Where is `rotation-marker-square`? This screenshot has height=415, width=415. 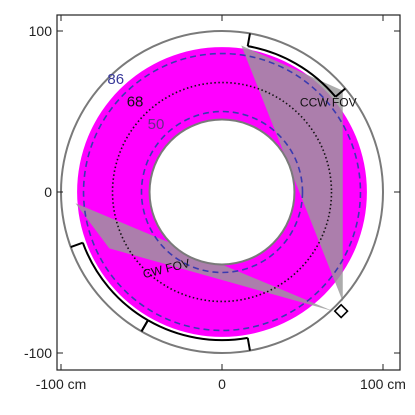 rotation-marker-square is located at coordinates (341, 311).